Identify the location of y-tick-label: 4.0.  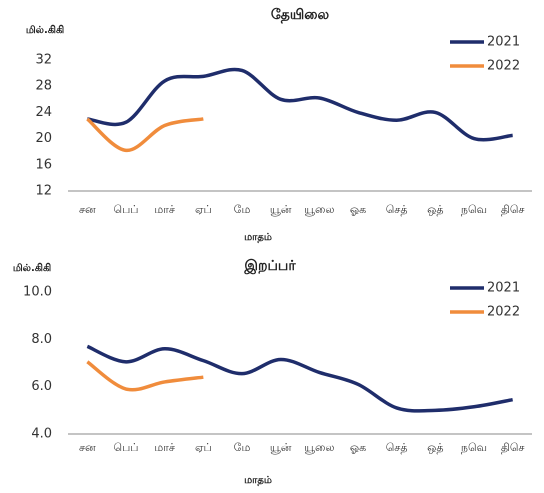
(41, 434).